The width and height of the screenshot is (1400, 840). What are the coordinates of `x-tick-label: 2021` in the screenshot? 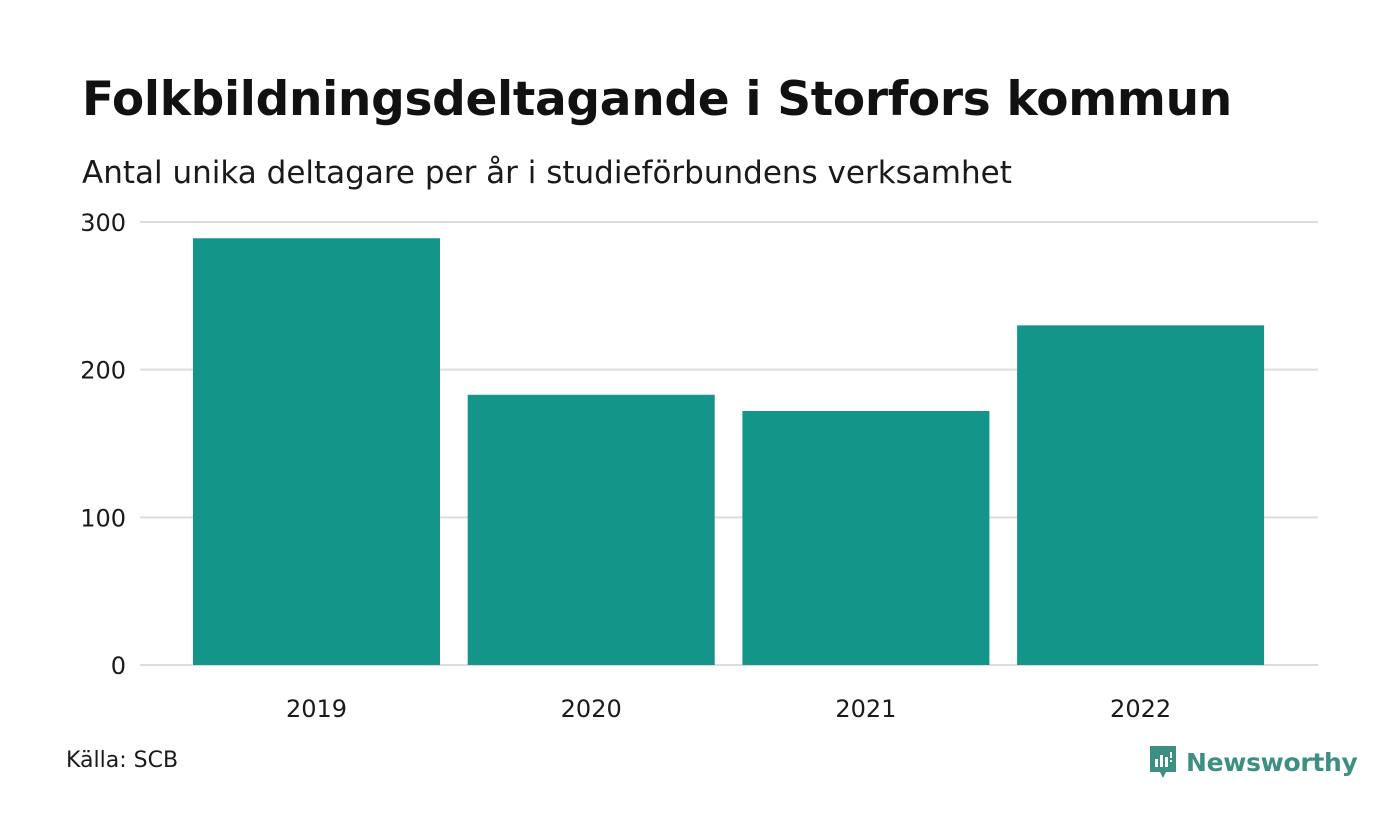 It's located at (865, 709).